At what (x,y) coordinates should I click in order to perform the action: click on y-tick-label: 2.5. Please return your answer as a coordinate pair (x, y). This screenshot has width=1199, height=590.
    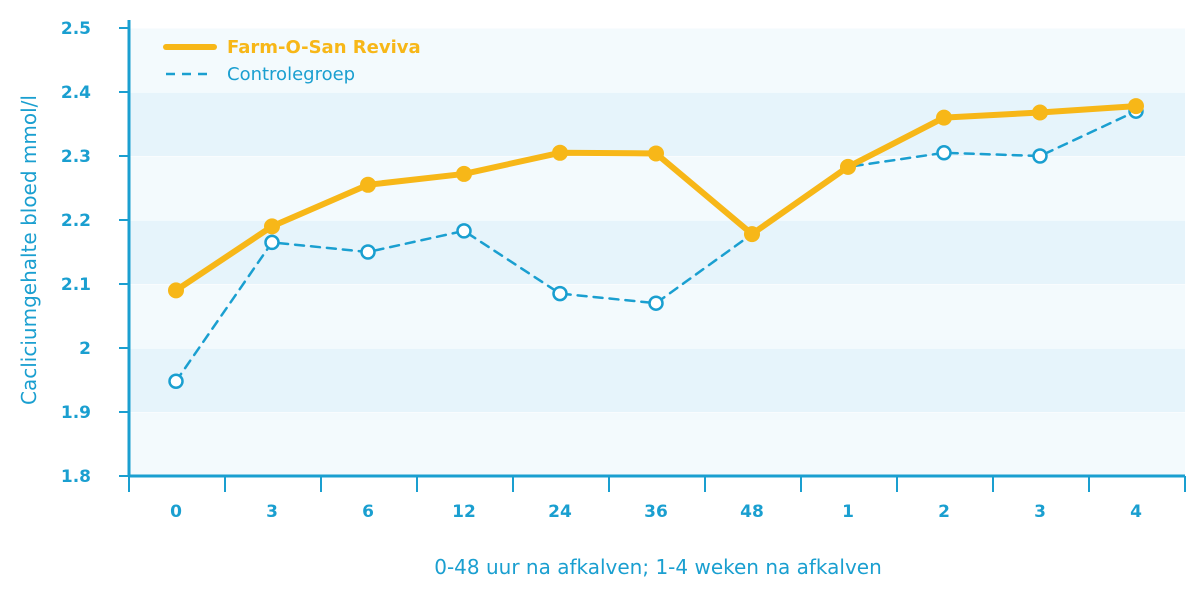
    Looking at the image, I should click on (76, 29).